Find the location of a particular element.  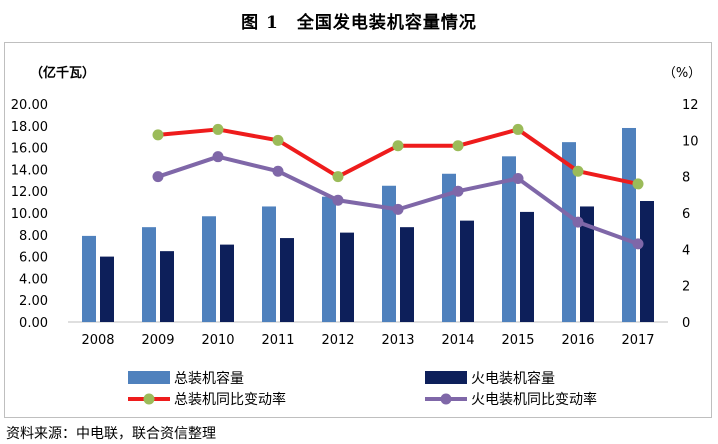

x-tick-label: 2011 is located at coordinates (277, 340).